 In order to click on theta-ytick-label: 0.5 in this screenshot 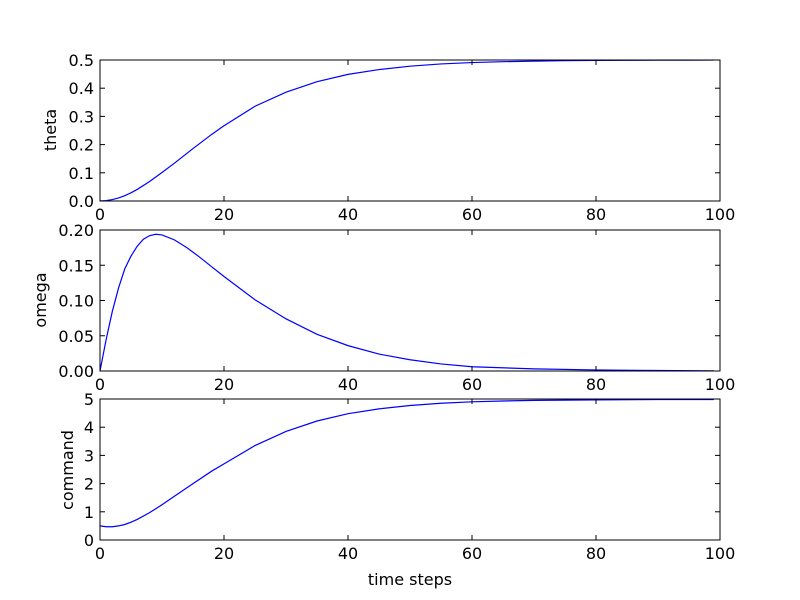, I will do `click(81, 60)`.